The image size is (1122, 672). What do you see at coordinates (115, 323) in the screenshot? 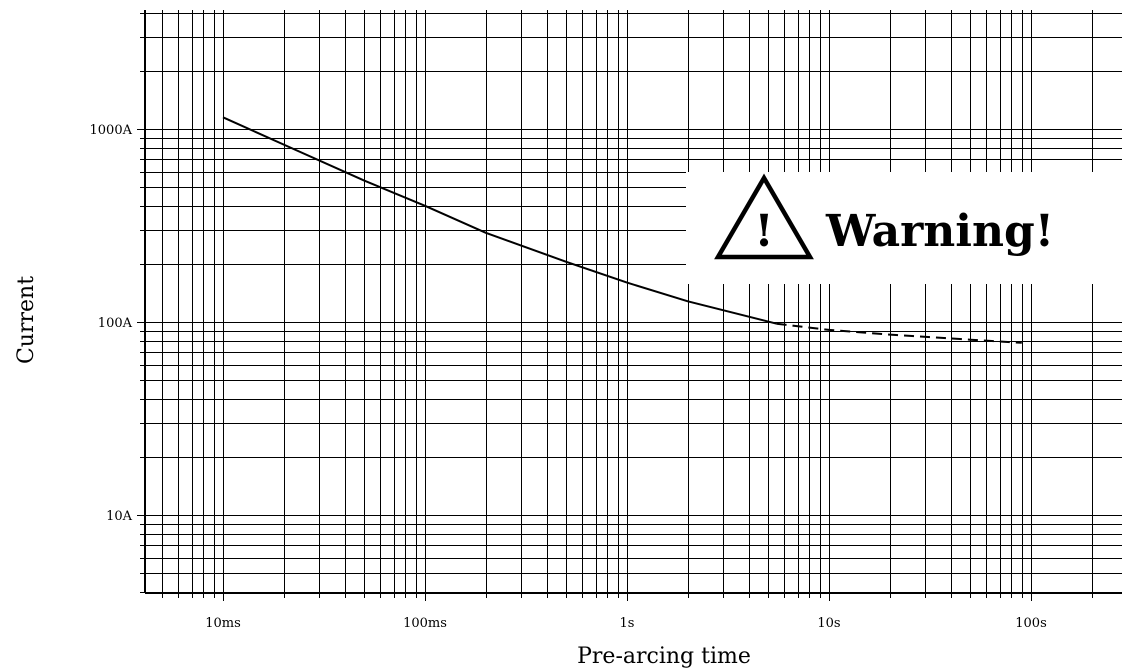
I see `y-tick-label: 100A` at bounding box center [115, 323].